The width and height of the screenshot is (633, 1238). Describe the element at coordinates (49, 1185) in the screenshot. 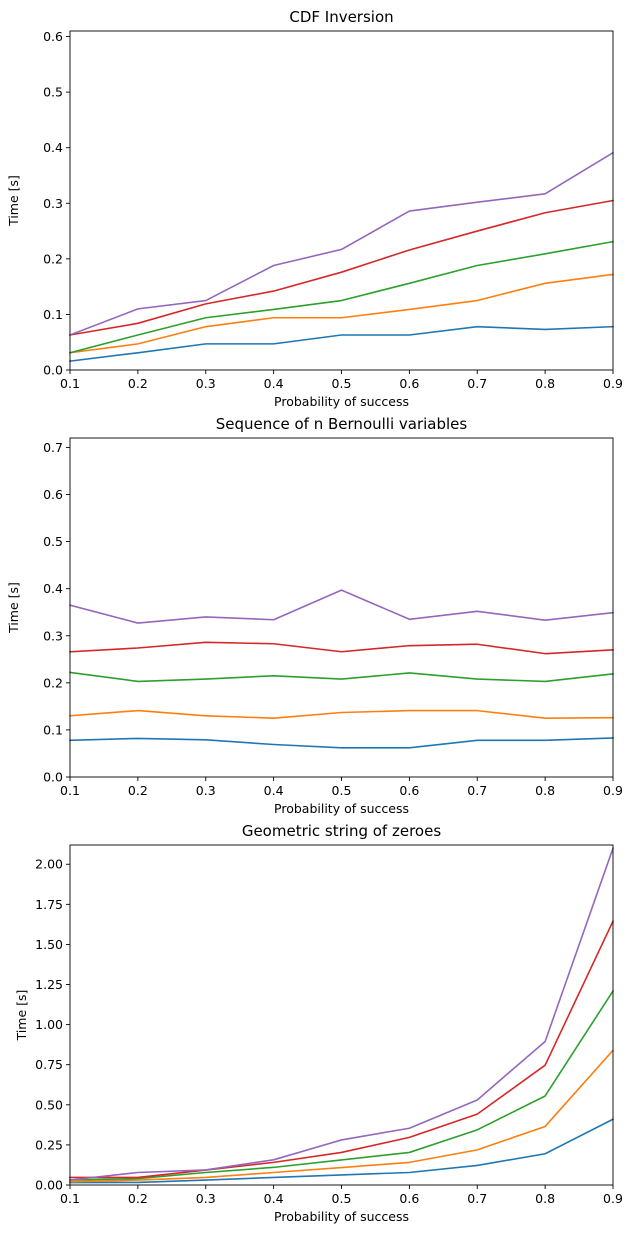

I see `y-tick-label: 0.00` at that location.